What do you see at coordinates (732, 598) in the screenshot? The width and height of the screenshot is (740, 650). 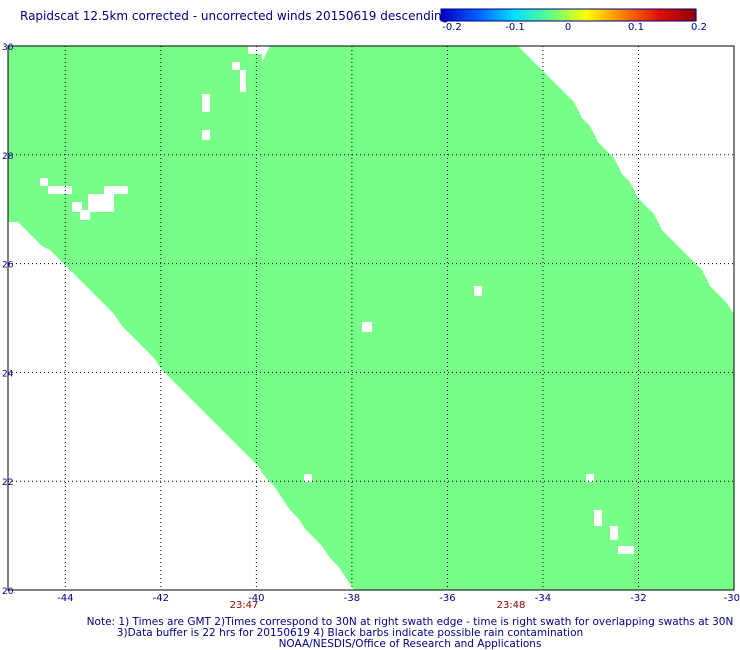 I see `longitude-tick-label: -30` at bounding box center [732, 598].